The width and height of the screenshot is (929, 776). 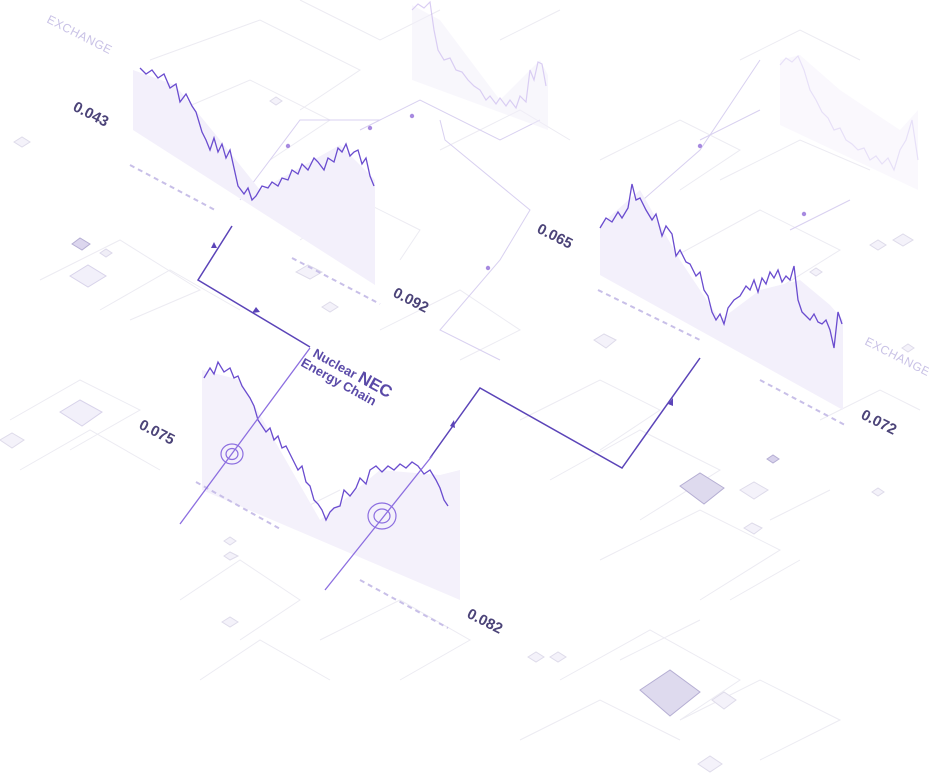 I want to click on value-label-0092: 0.092, so click(x=410, y=300).